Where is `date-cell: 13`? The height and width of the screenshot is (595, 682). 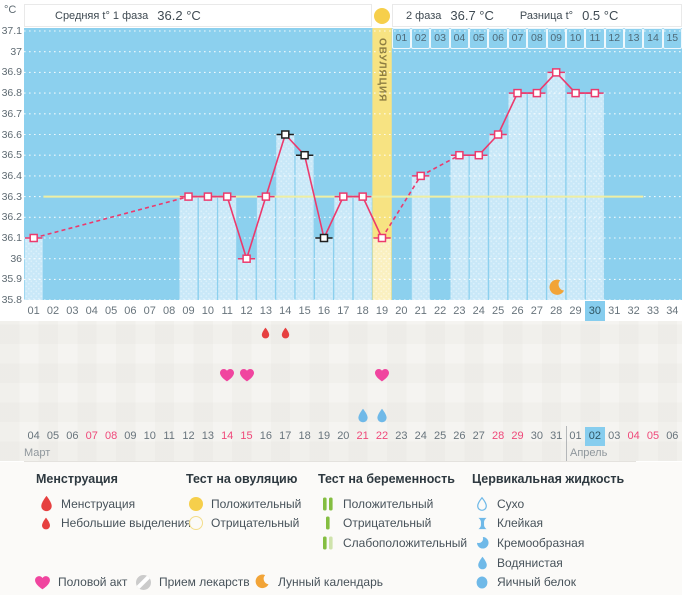
date-cell: 13 is located at coordinates (207, 436).